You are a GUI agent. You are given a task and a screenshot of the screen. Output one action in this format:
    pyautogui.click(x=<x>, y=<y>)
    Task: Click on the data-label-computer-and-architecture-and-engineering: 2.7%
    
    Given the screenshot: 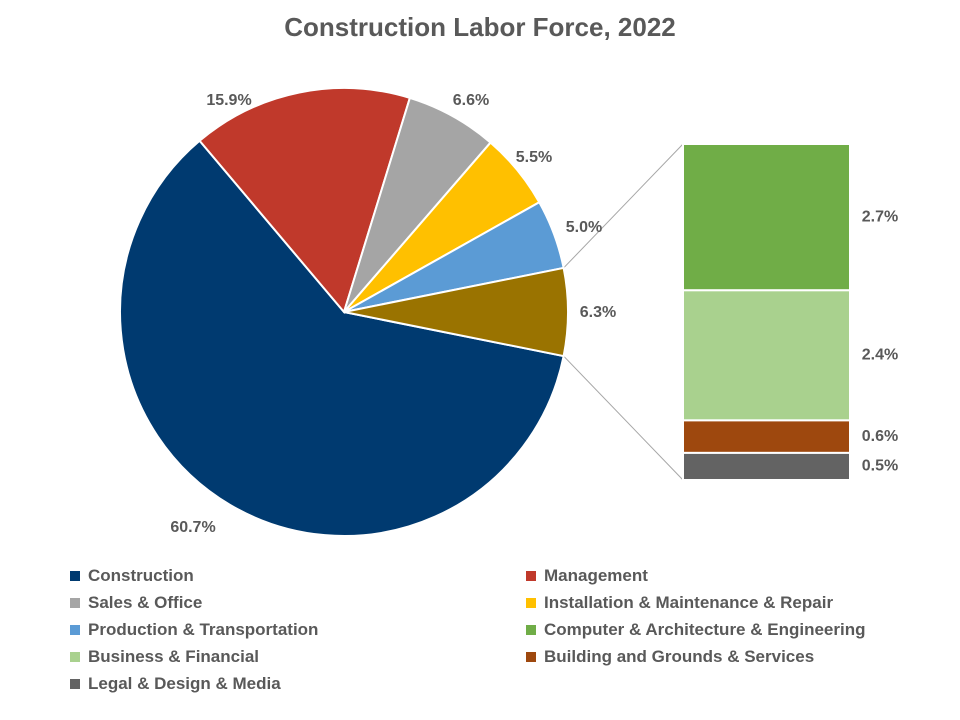 What is the action you would take?
    pyautogui.click(x=880, y=216)
    